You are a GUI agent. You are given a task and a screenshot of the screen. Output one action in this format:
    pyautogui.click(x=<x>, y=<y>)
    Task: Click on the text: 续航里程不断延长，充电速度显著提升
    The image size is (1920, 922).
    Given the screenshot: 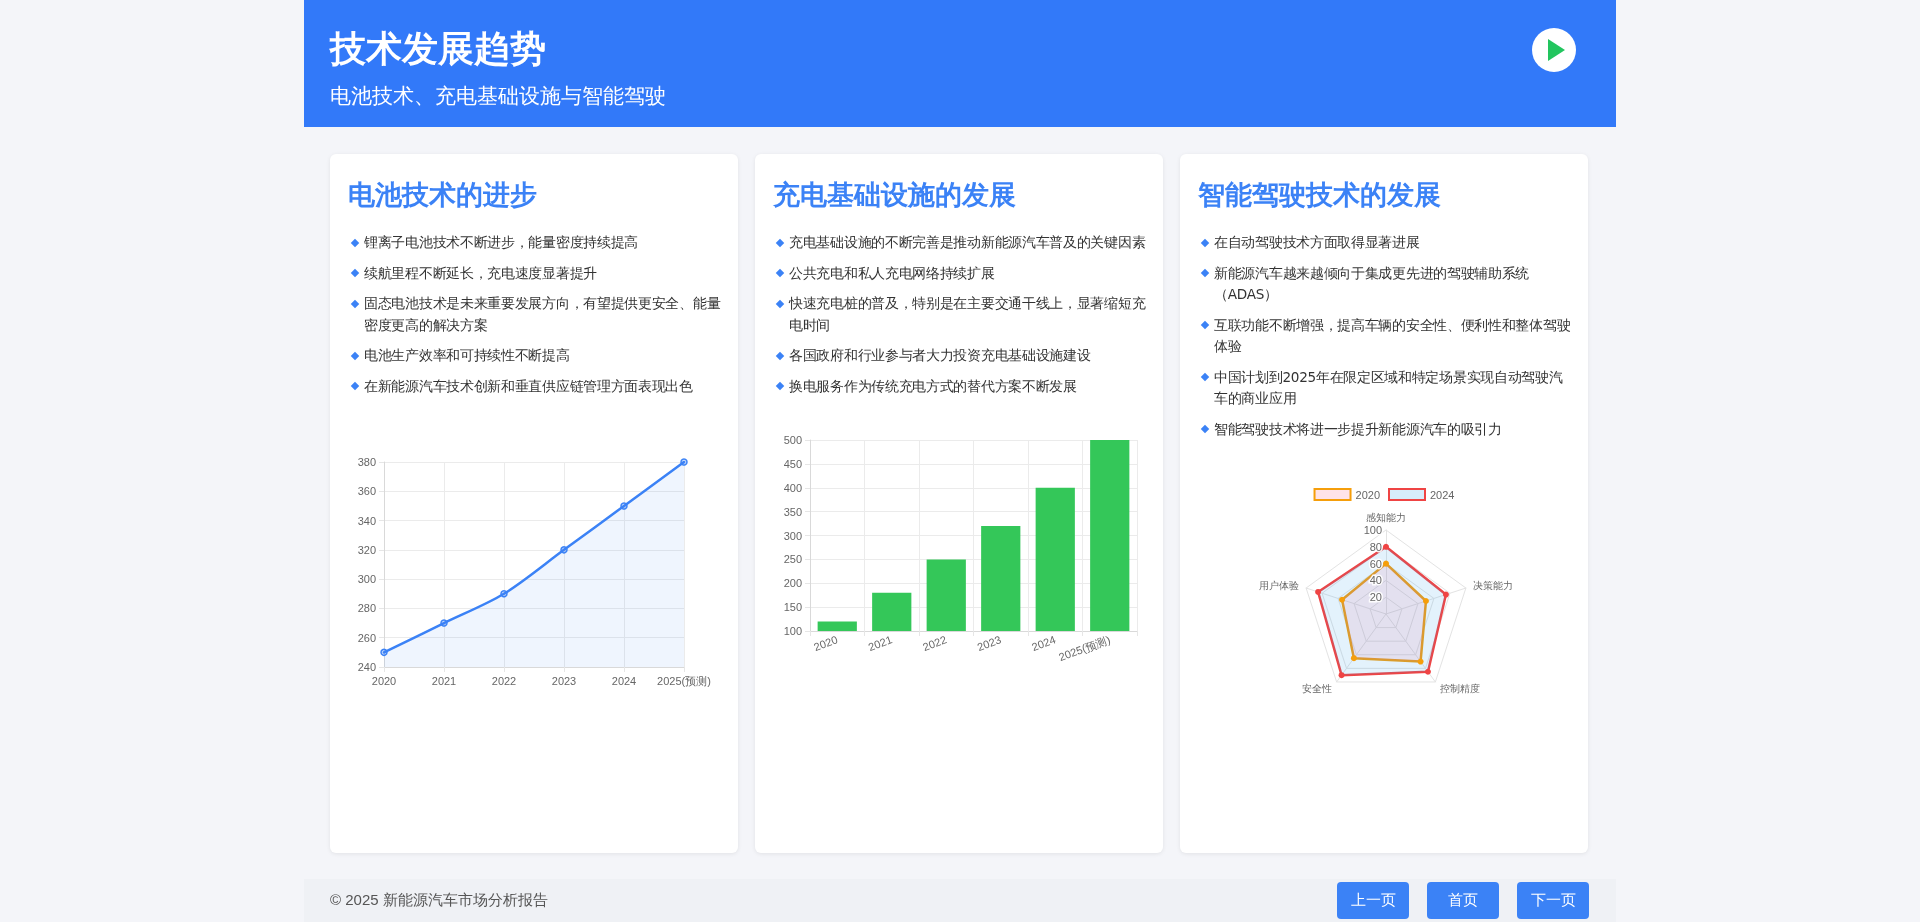 What is the action you would take?
    pyautogui.click(x=480, y=272)
    